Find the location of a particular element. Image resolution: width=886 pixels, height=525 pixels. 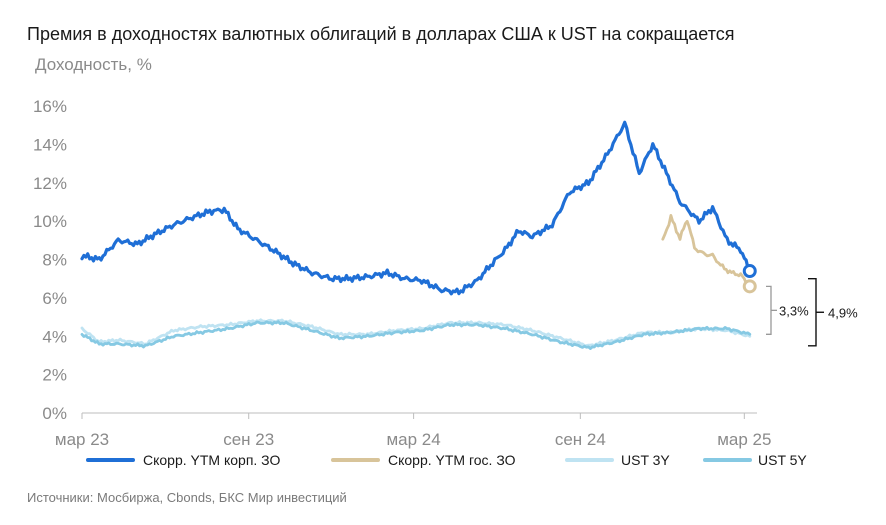

annotations: 3,3% 4,9% is located at coordinates (812, 312).